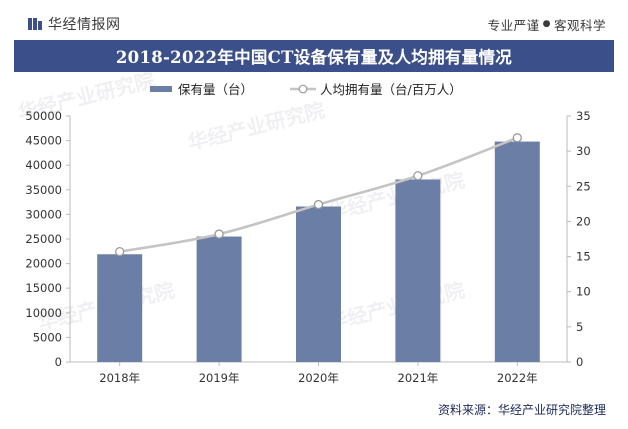 This screenshot has height=429, width=628. What do you see at coordinates (522, 409) in the screenshot?
I see `source-note: 资料来源：华经产业研究院整理` at bounding box center [522, 409].